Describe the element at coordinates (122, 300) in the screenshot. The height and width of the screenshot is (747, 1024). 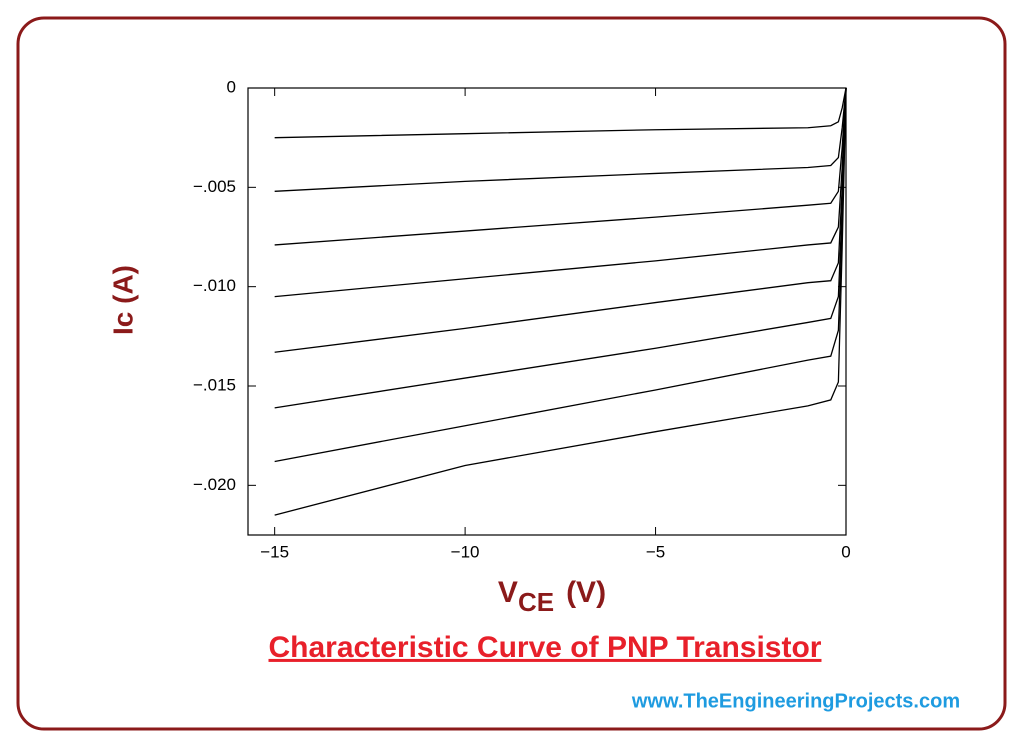
I see `y-axis-label: Ic (A)` at that location.